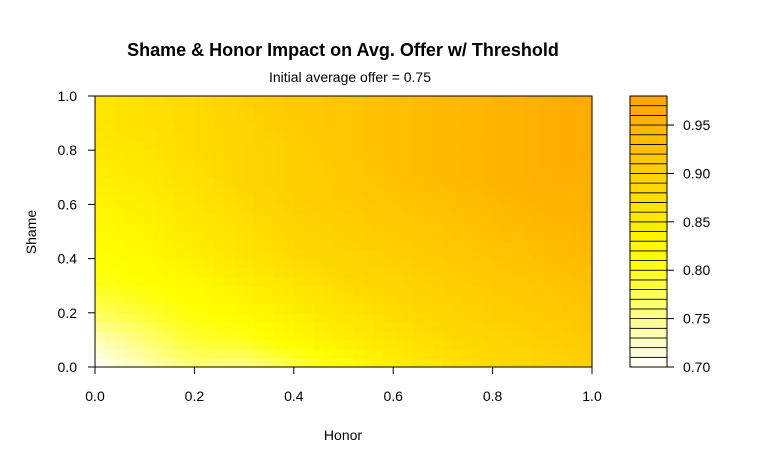  I want to click on colorbar-band, so click(648, 168).